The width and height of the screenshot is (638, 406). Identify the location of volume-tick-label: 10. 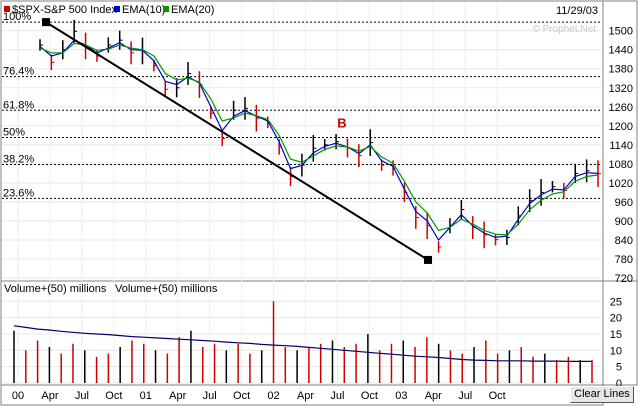
(616, 351).